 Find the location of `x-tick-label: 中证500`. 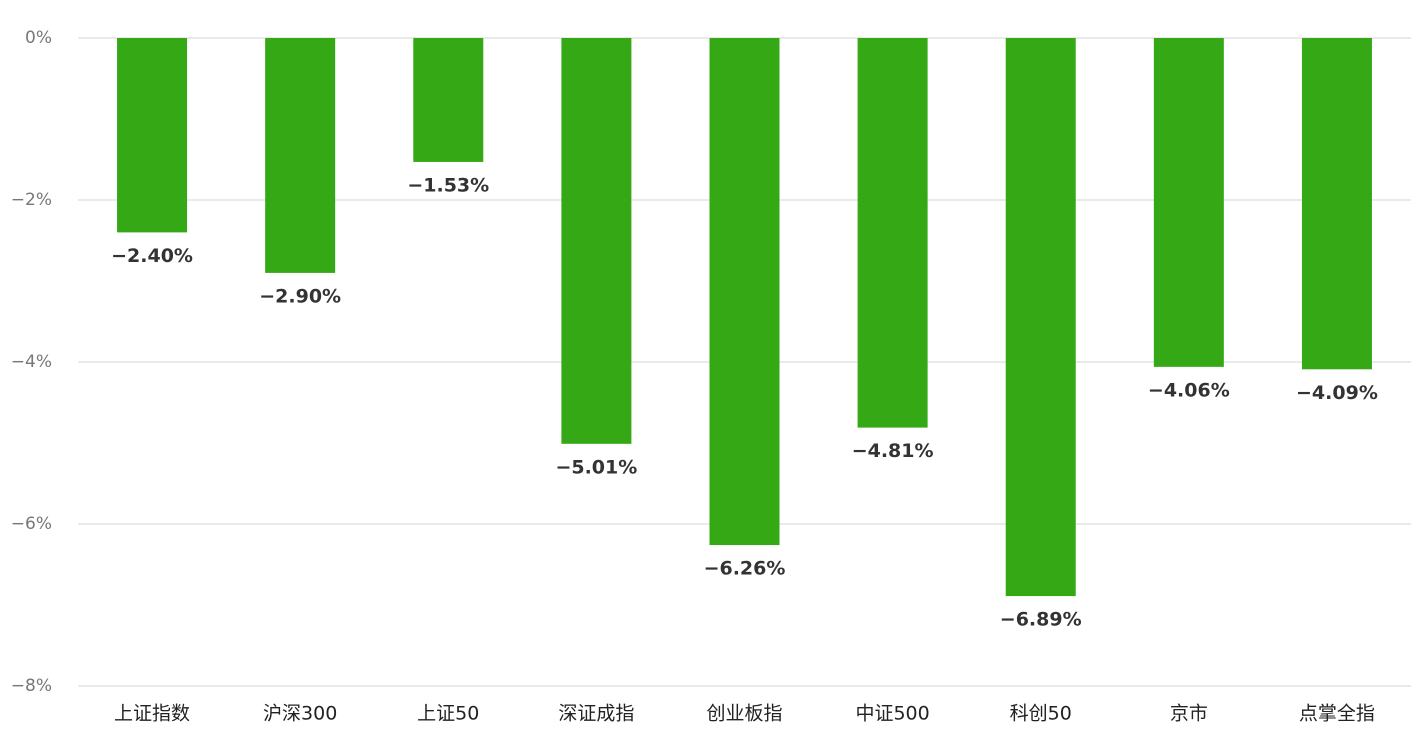

x-tick-label: 中证500 is located at coordinates (892, 714).